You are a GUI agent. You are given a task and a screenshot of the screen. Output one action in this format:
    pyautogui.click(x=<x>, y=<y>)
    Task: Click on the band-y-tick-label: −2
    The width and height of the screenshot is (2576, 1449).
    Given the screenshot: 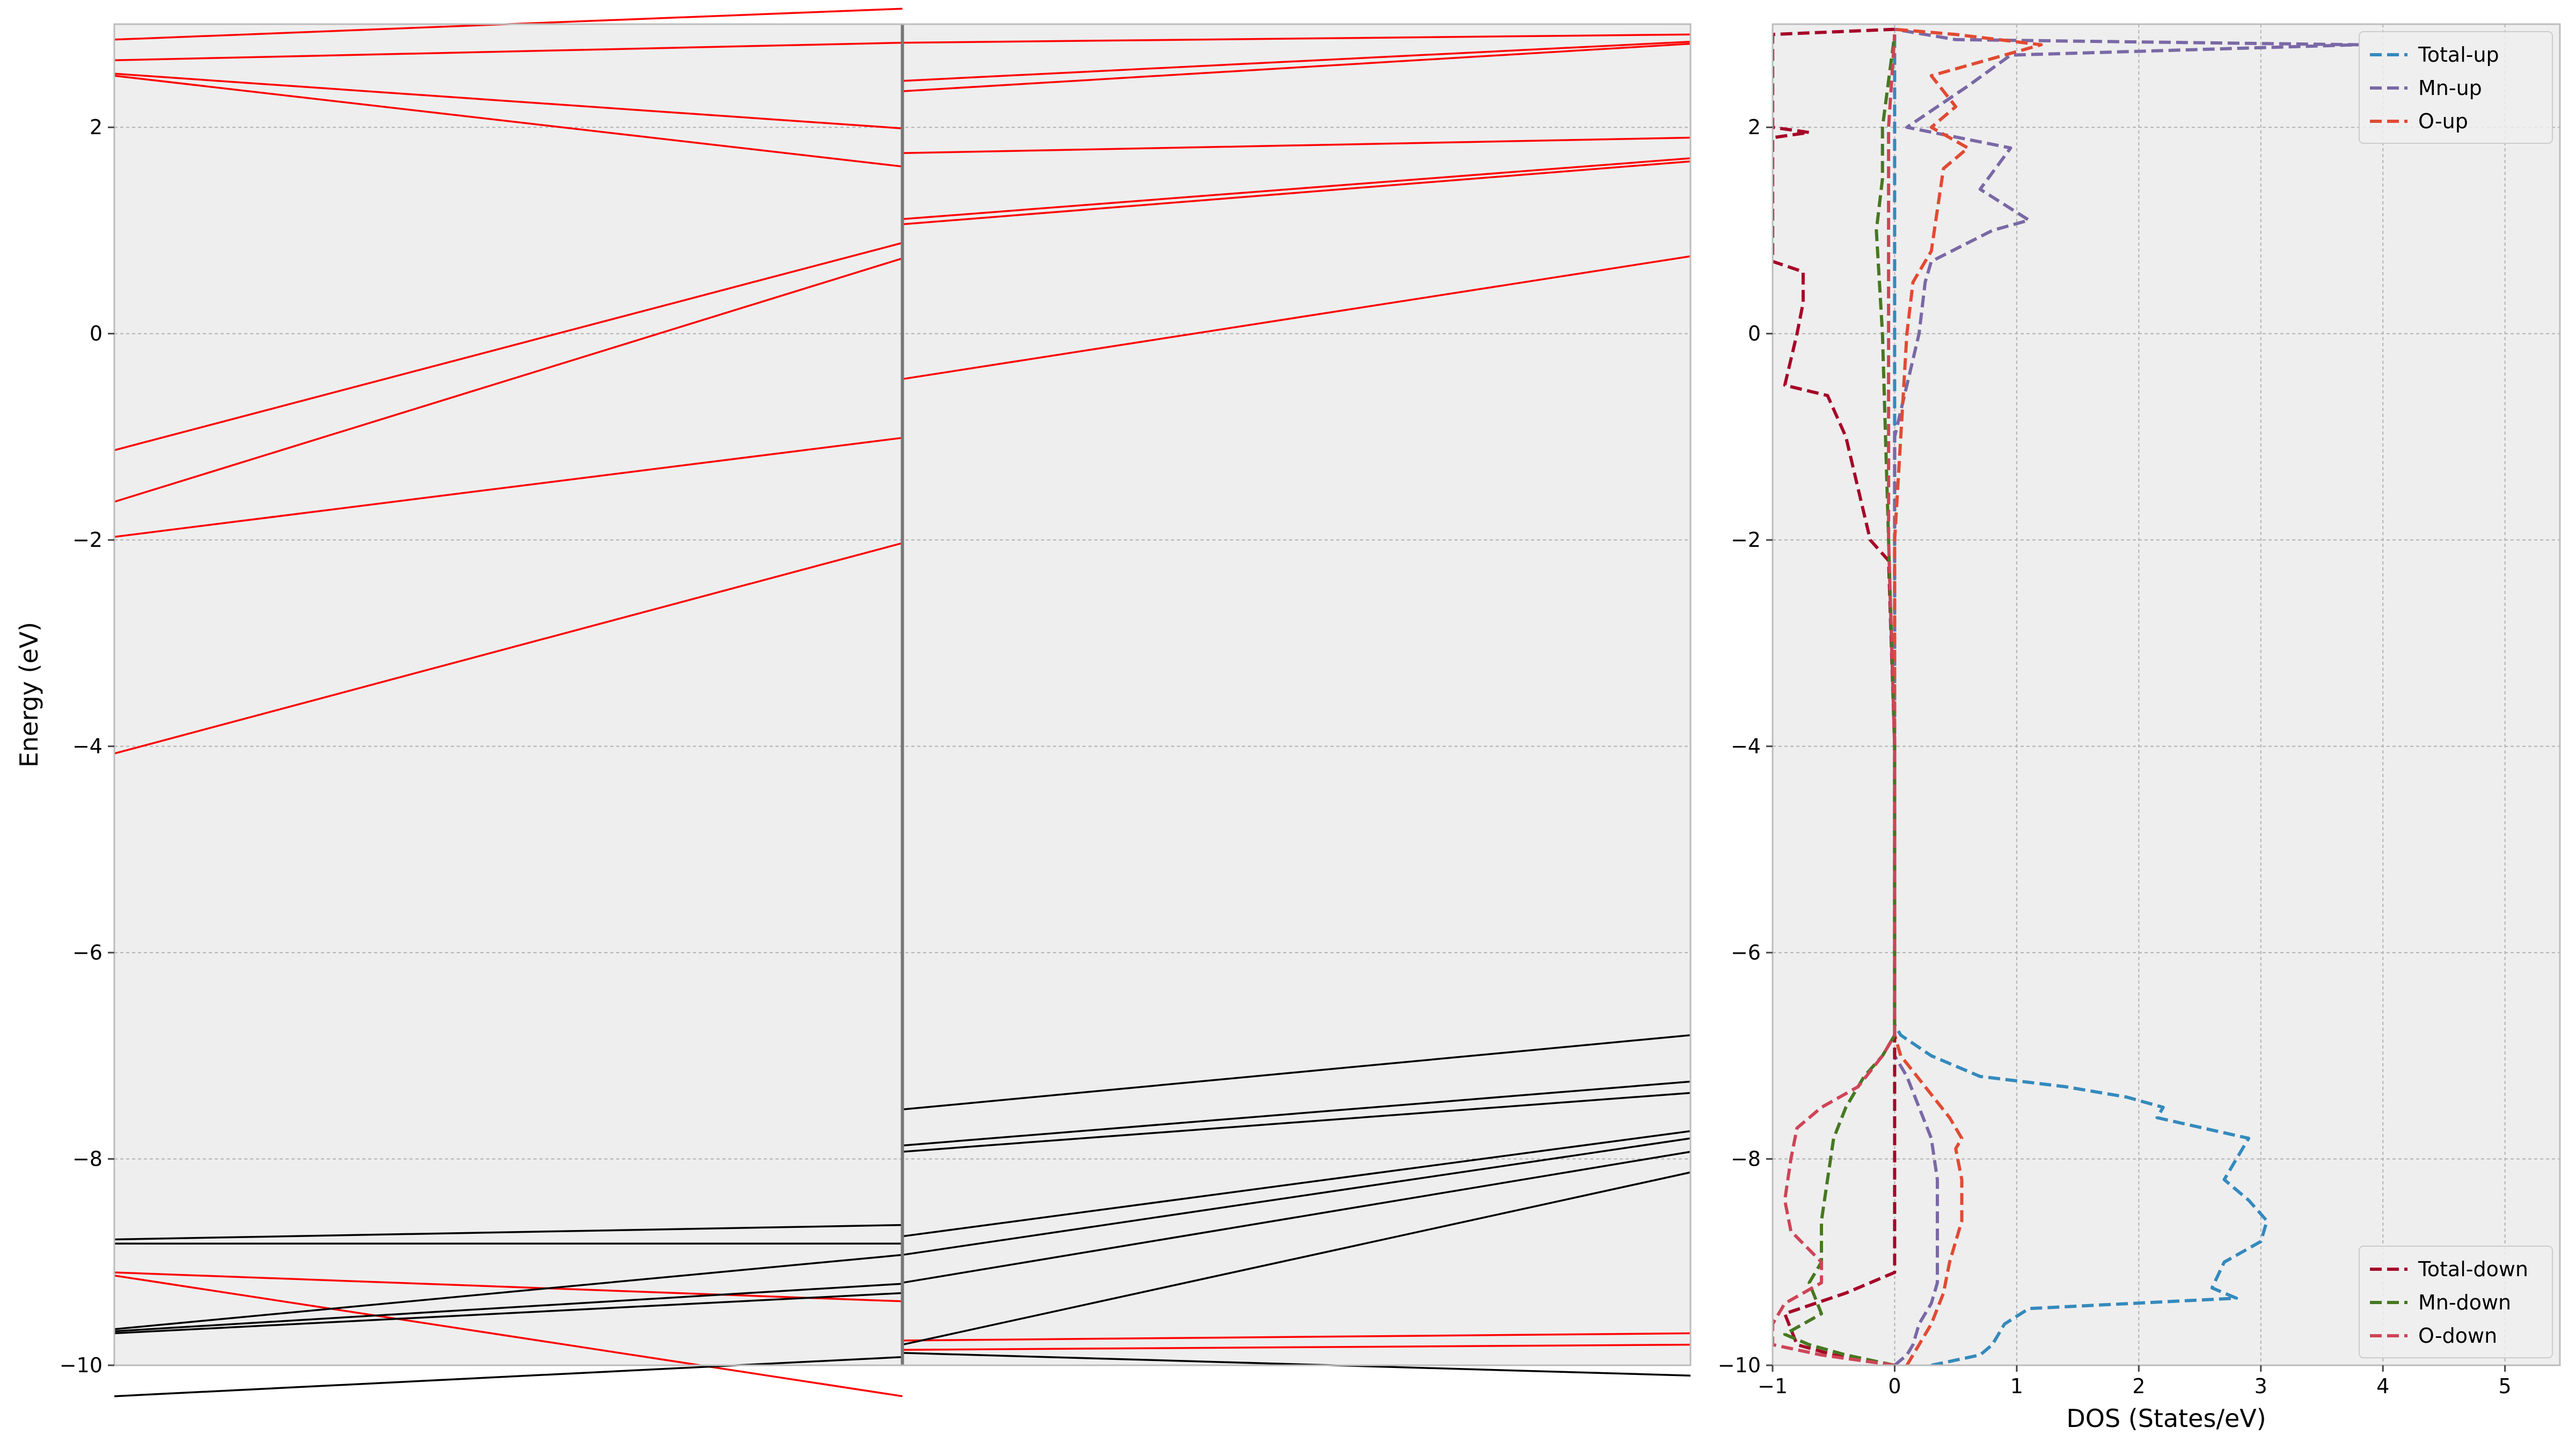 What is the action you would take?
    pyautogui.click(x=87, y=540)
    